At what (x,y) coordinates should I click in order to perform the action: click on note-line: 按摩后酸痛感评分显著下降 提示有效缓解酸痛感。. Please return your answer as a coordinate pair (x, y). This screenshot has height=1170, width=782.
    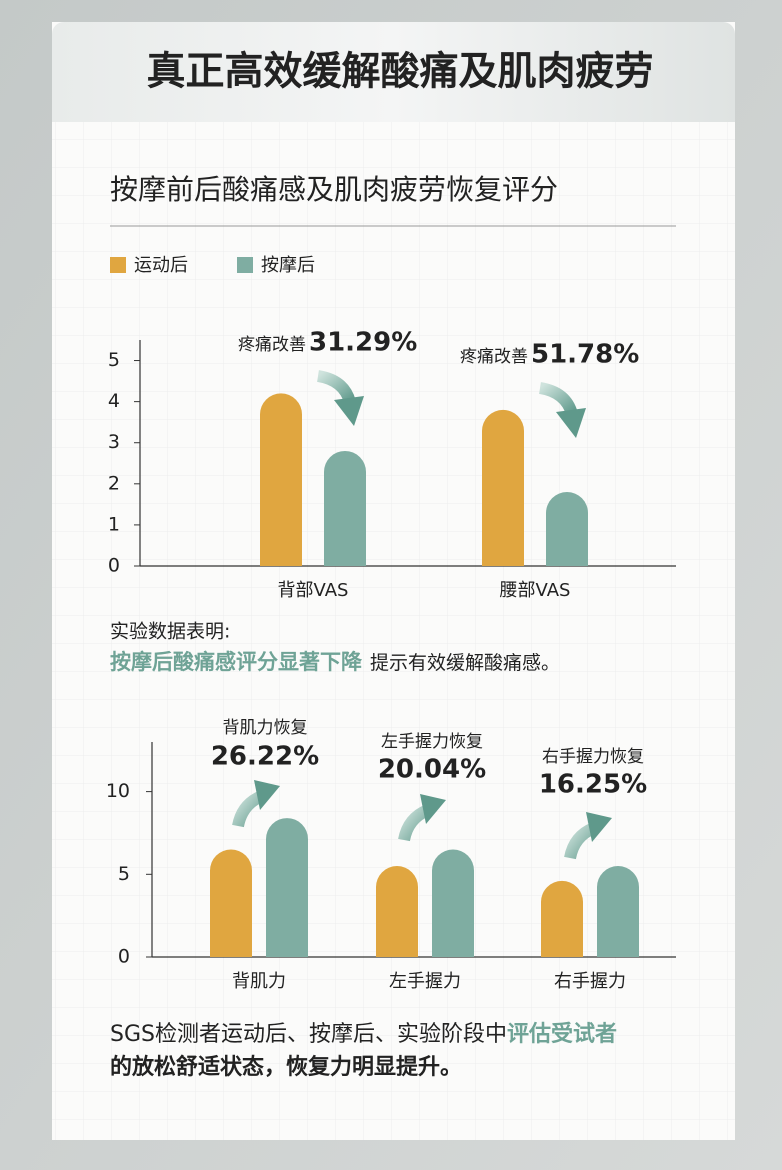
    Looking at the image, I should click on (335, 662).